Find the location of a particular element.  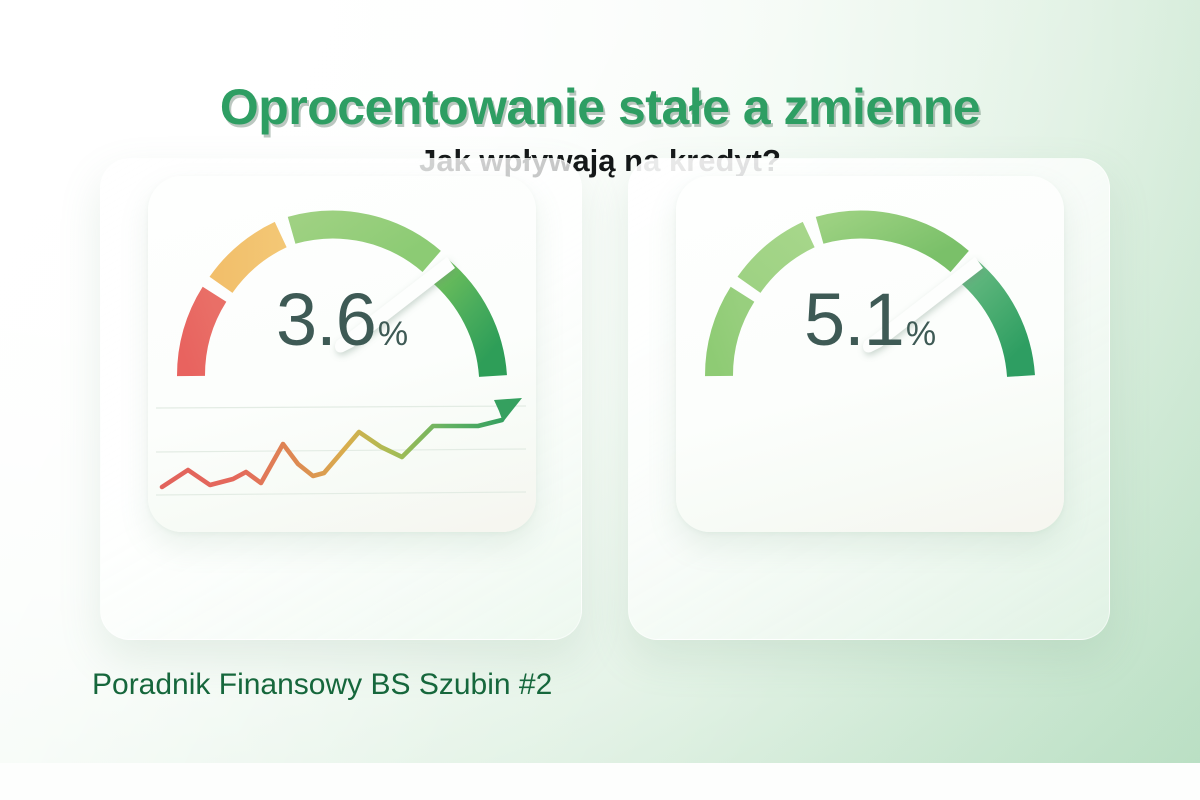

gauge-segment-light-green is located at coordinates (364, 241).